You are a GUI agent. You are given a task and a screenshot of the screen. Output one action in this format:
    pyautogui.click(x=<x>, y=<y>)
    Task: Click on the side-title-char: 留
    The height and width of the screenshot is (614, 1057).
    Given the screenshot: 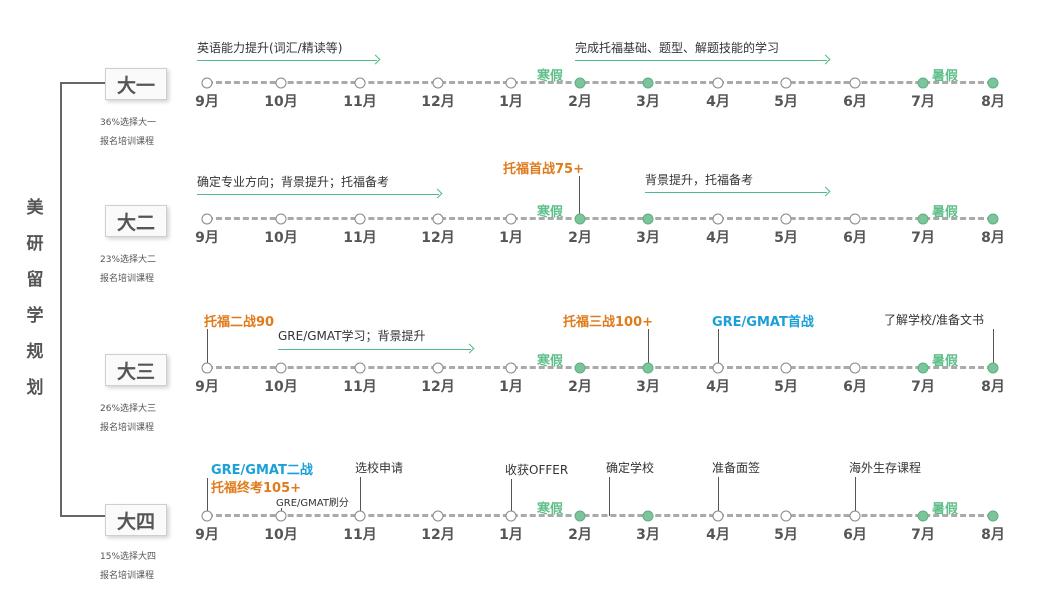 What is the action you would take?
    pyautogui.click(x=35, y=280)
    